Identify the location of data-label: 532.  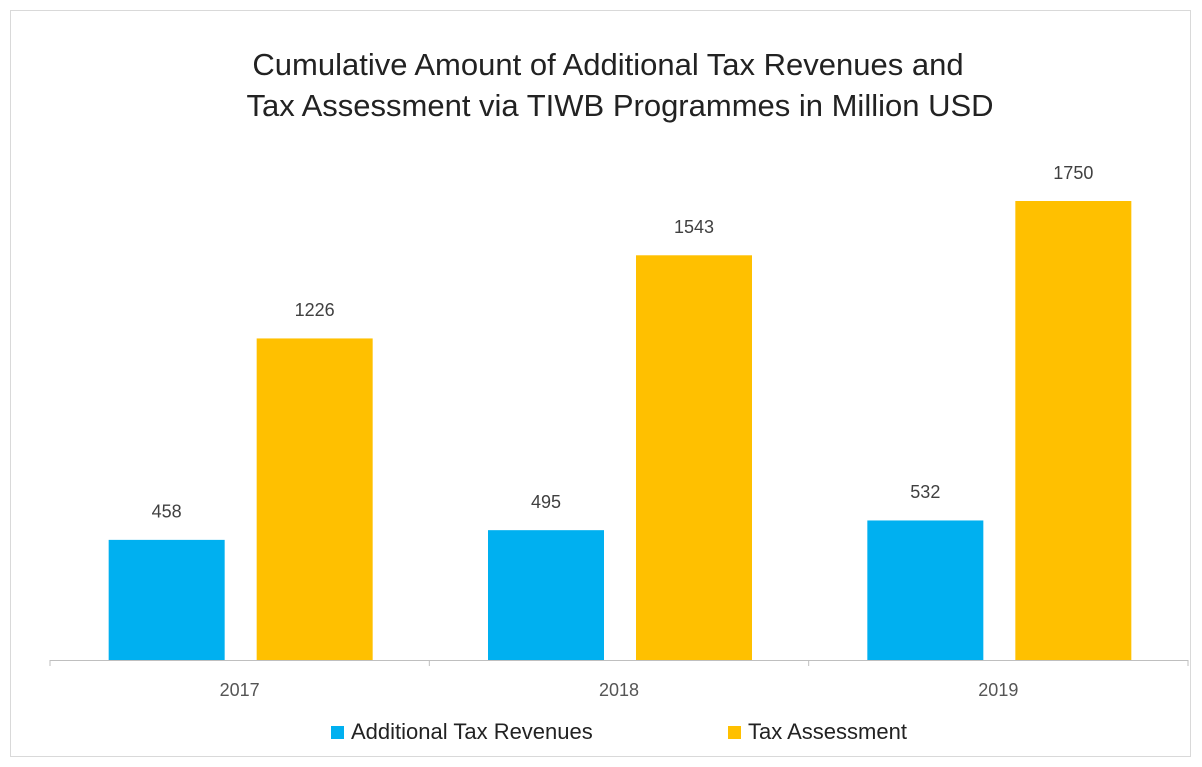
(925, 492).